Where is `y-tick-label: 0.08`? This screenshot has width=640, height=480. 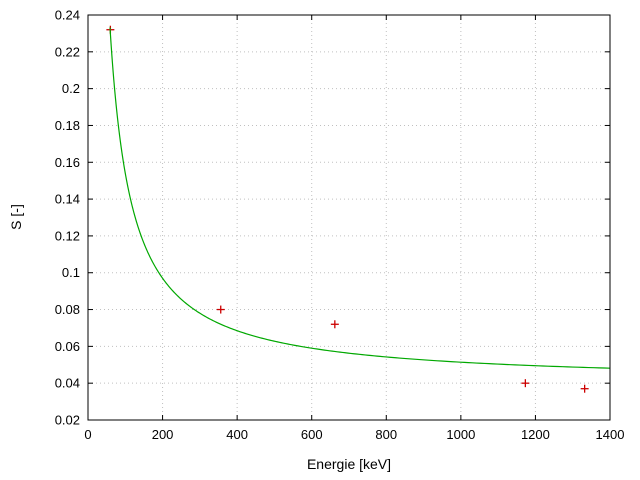 y-tick-label: 0.08 is located at coordinates (67, 309).